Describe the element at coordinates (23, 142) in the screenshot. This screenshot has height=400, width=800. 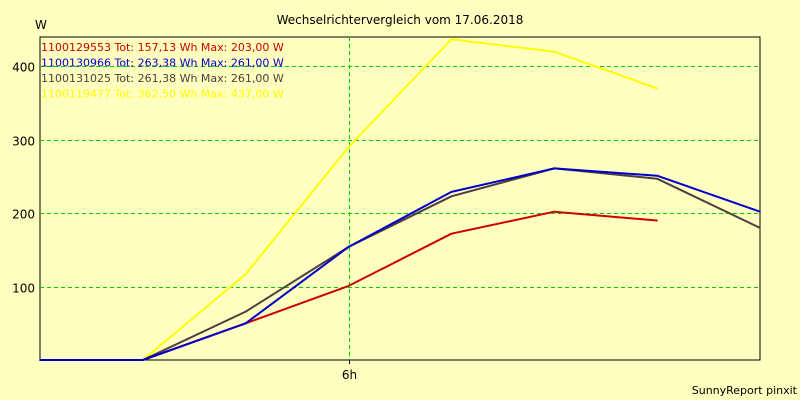
I see `y-tick-label: 300` at that location.